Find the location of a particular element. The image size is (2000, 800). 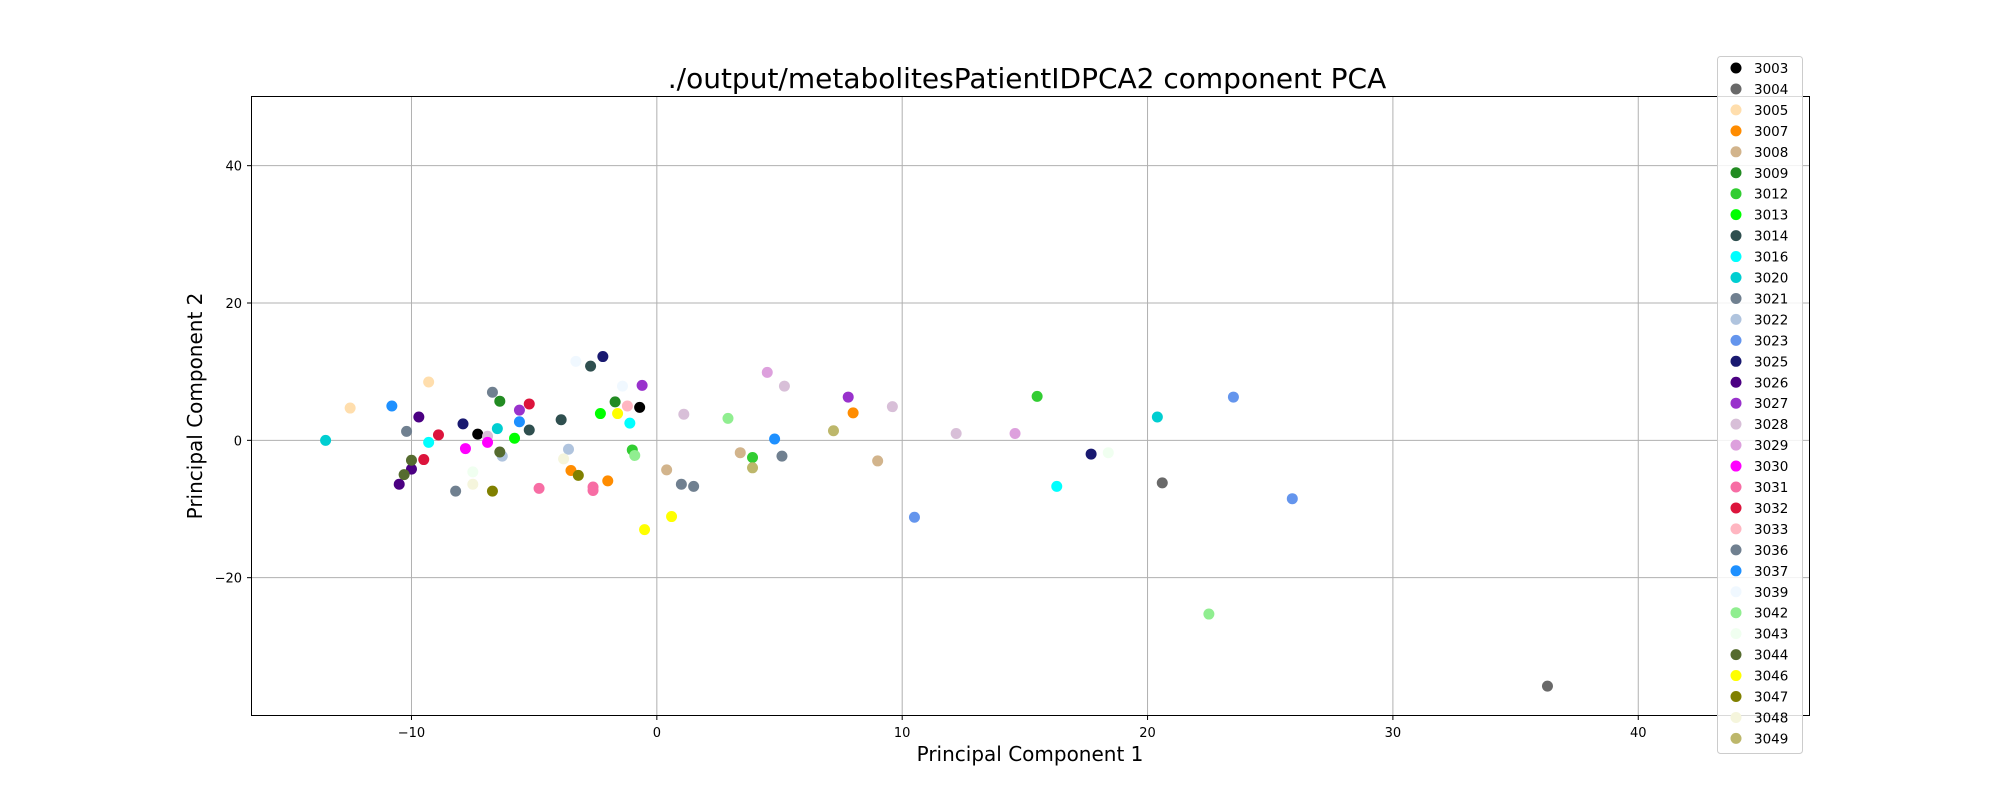

y-tick-label: 40 is located at coordinates (233, 167).